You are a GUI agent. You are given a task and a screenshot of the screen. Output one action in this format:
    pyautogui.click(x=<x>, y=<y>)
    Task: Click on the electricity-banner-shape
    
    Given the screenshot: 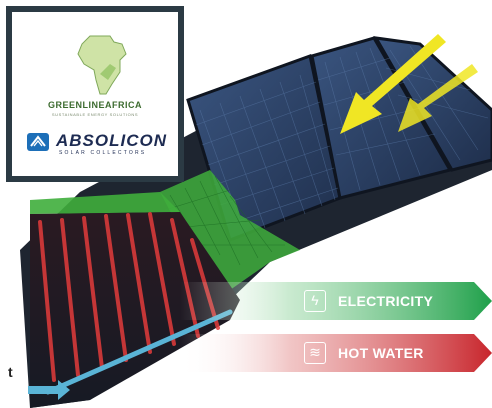 What is the action you would take?
    pyautogui.click(x=336, y=301)
    